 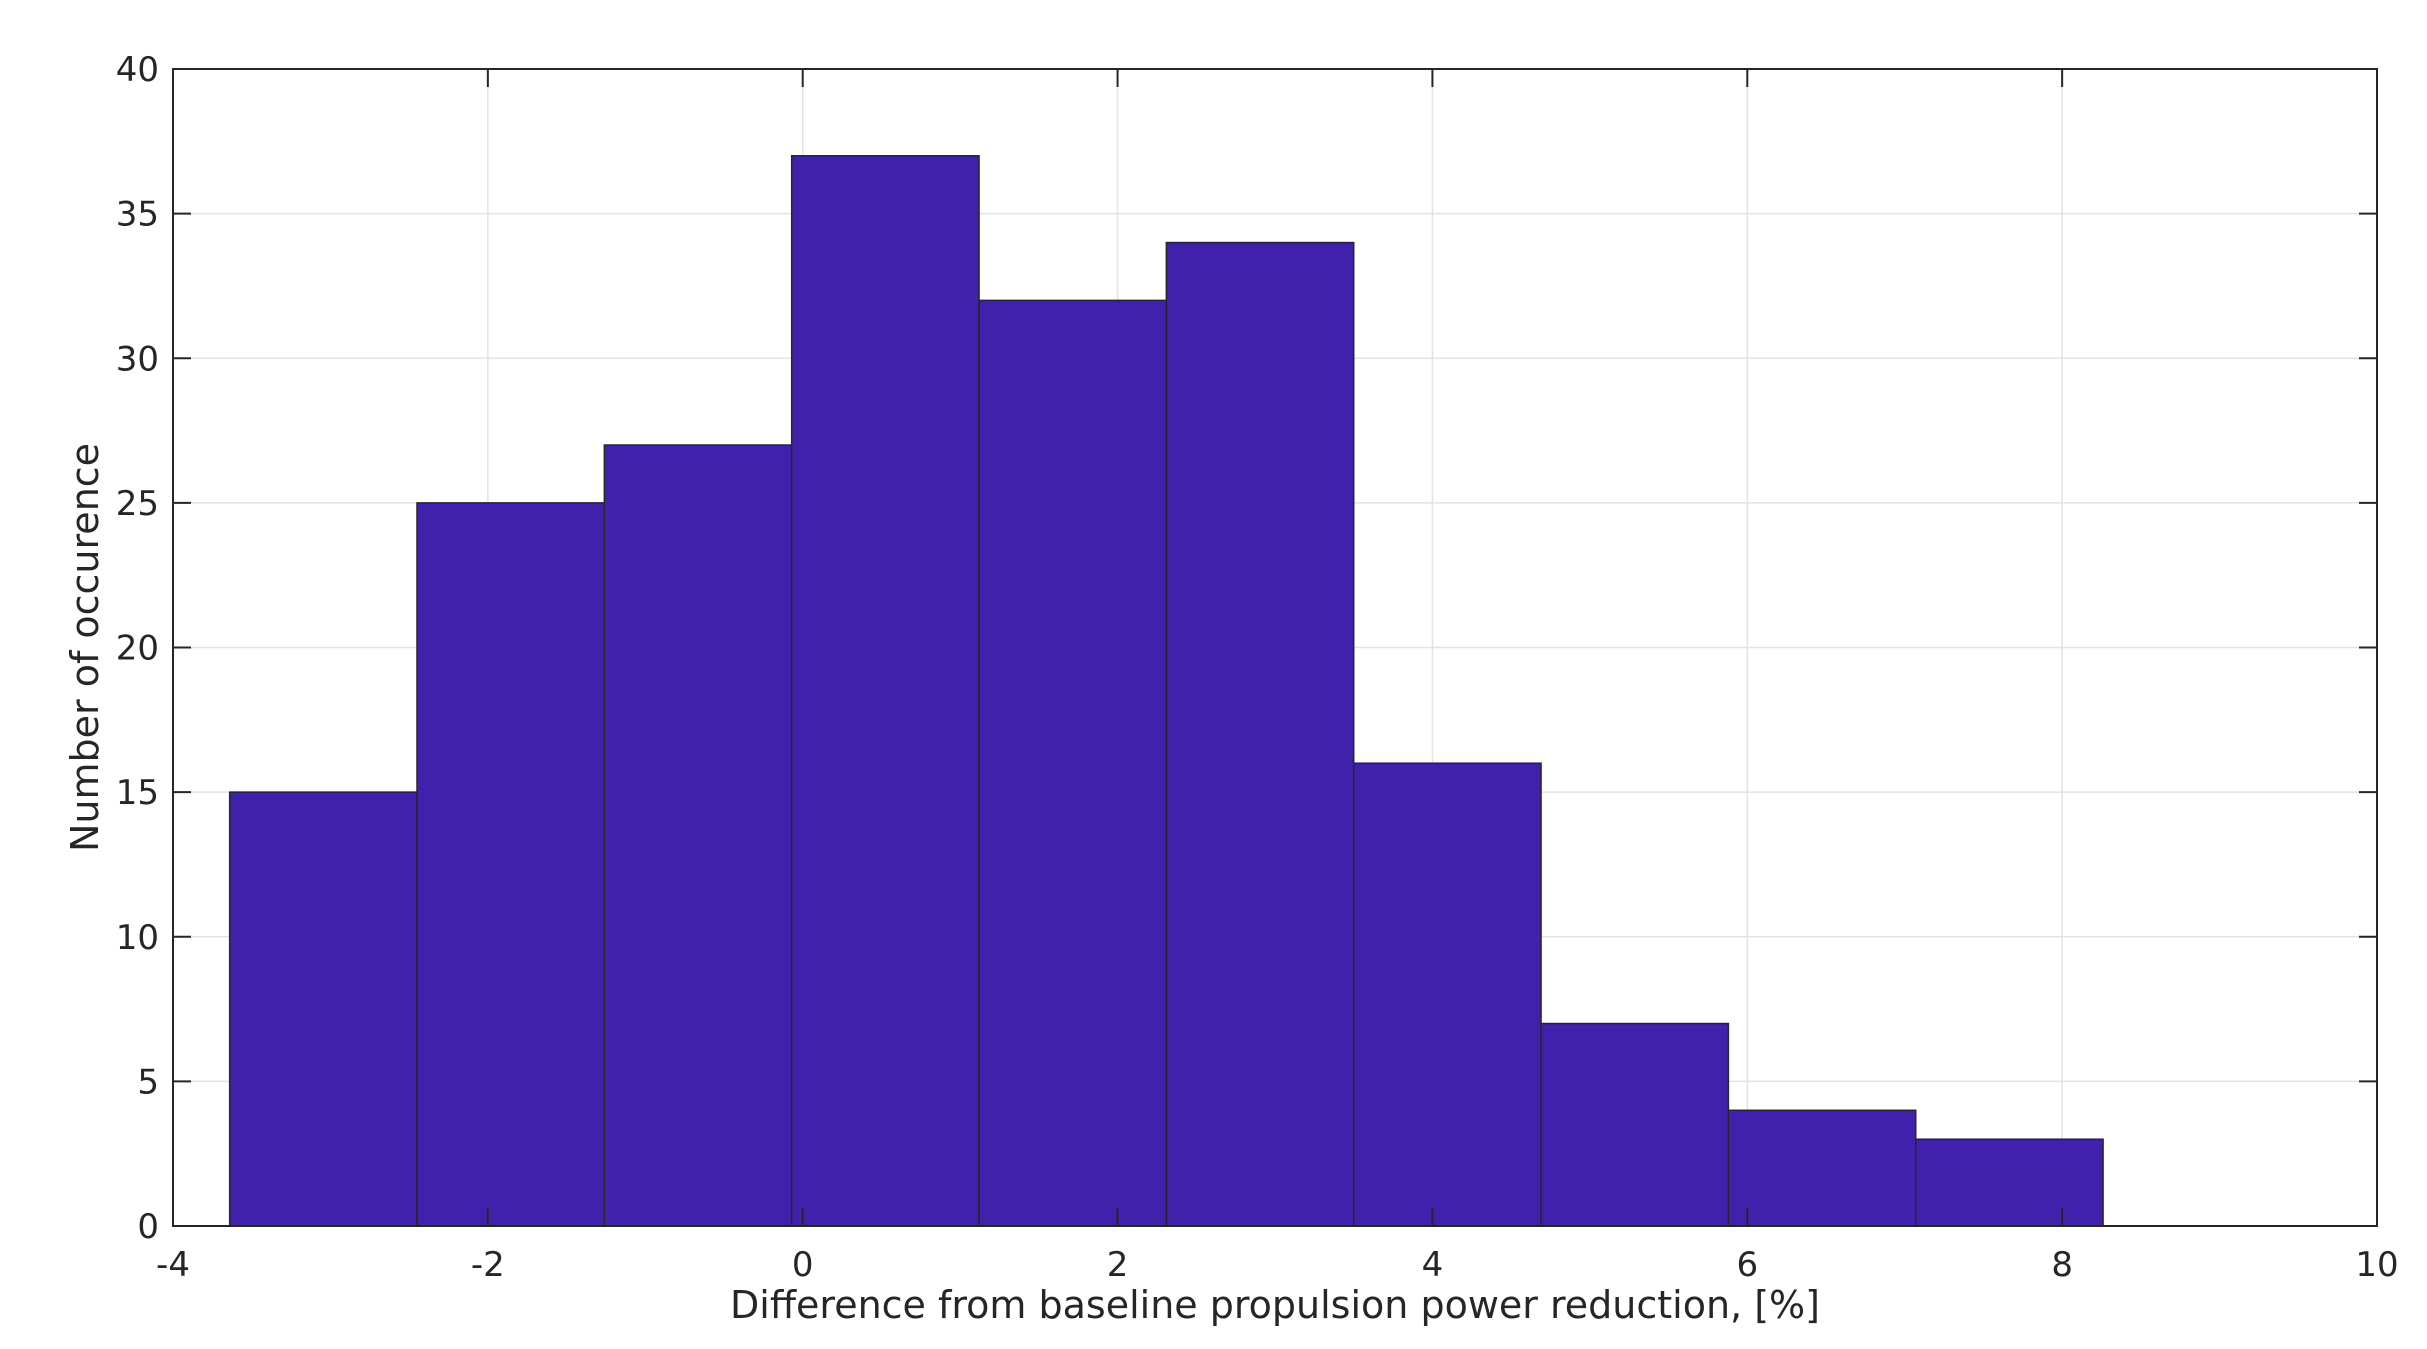 What do you see at coordinates (137, 504) in the screenshot?
I see `y-tick-label-5: 25` at bounding box center [137, 504].